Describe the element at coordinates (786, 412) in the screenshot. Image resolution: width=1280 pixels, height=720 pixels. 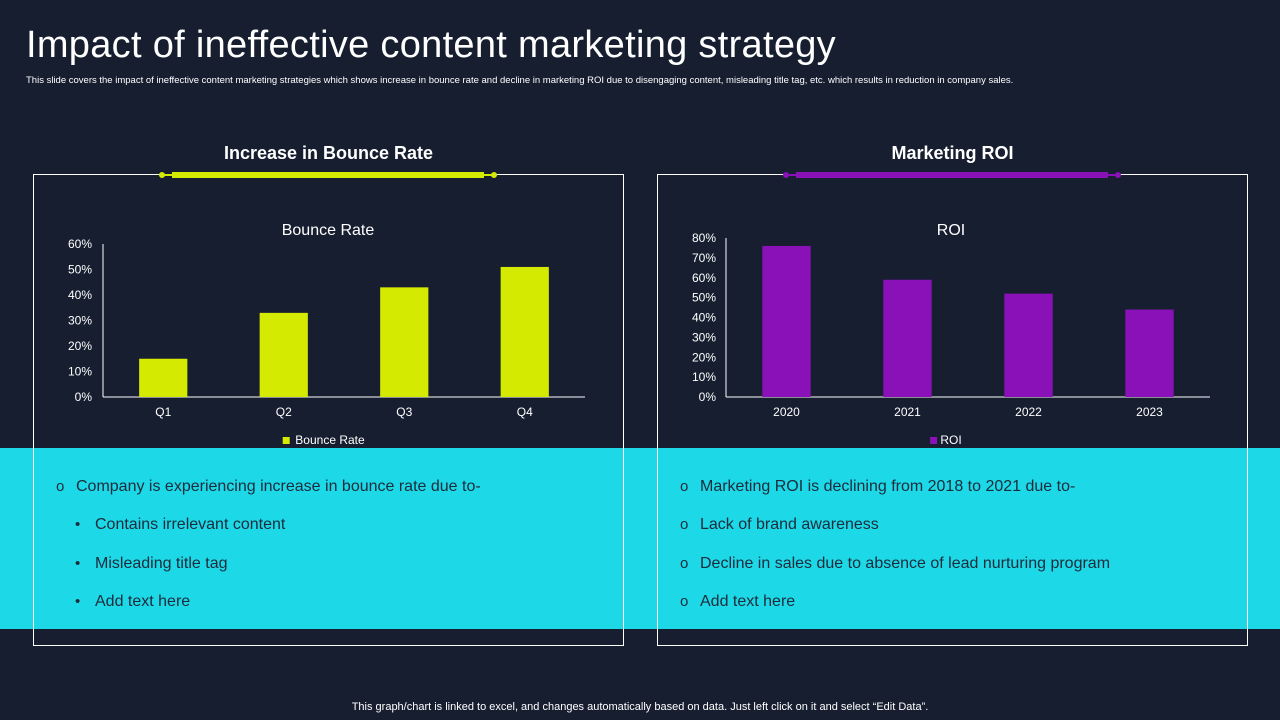
I see `roi-x-tick-label: 2020` at that location.